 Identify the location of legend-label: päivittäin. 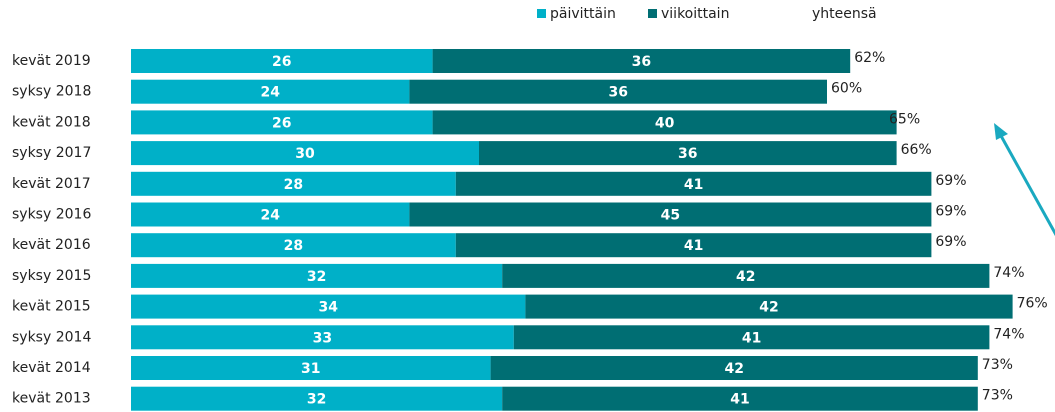
(583, 14).